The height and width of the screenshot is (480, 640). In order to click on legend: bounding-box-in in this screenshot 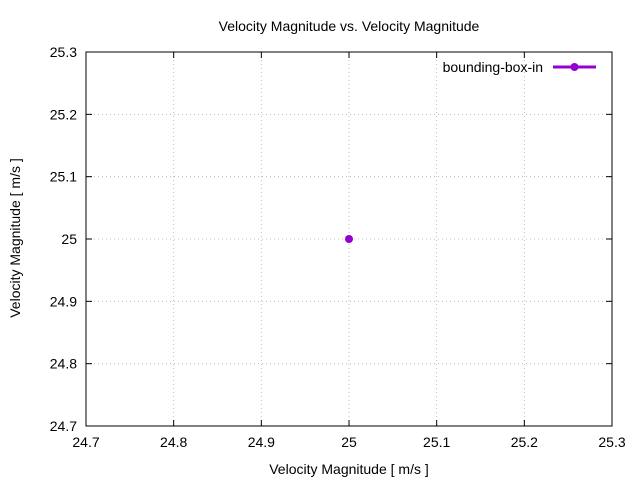, I will do `click(519, 67)`.